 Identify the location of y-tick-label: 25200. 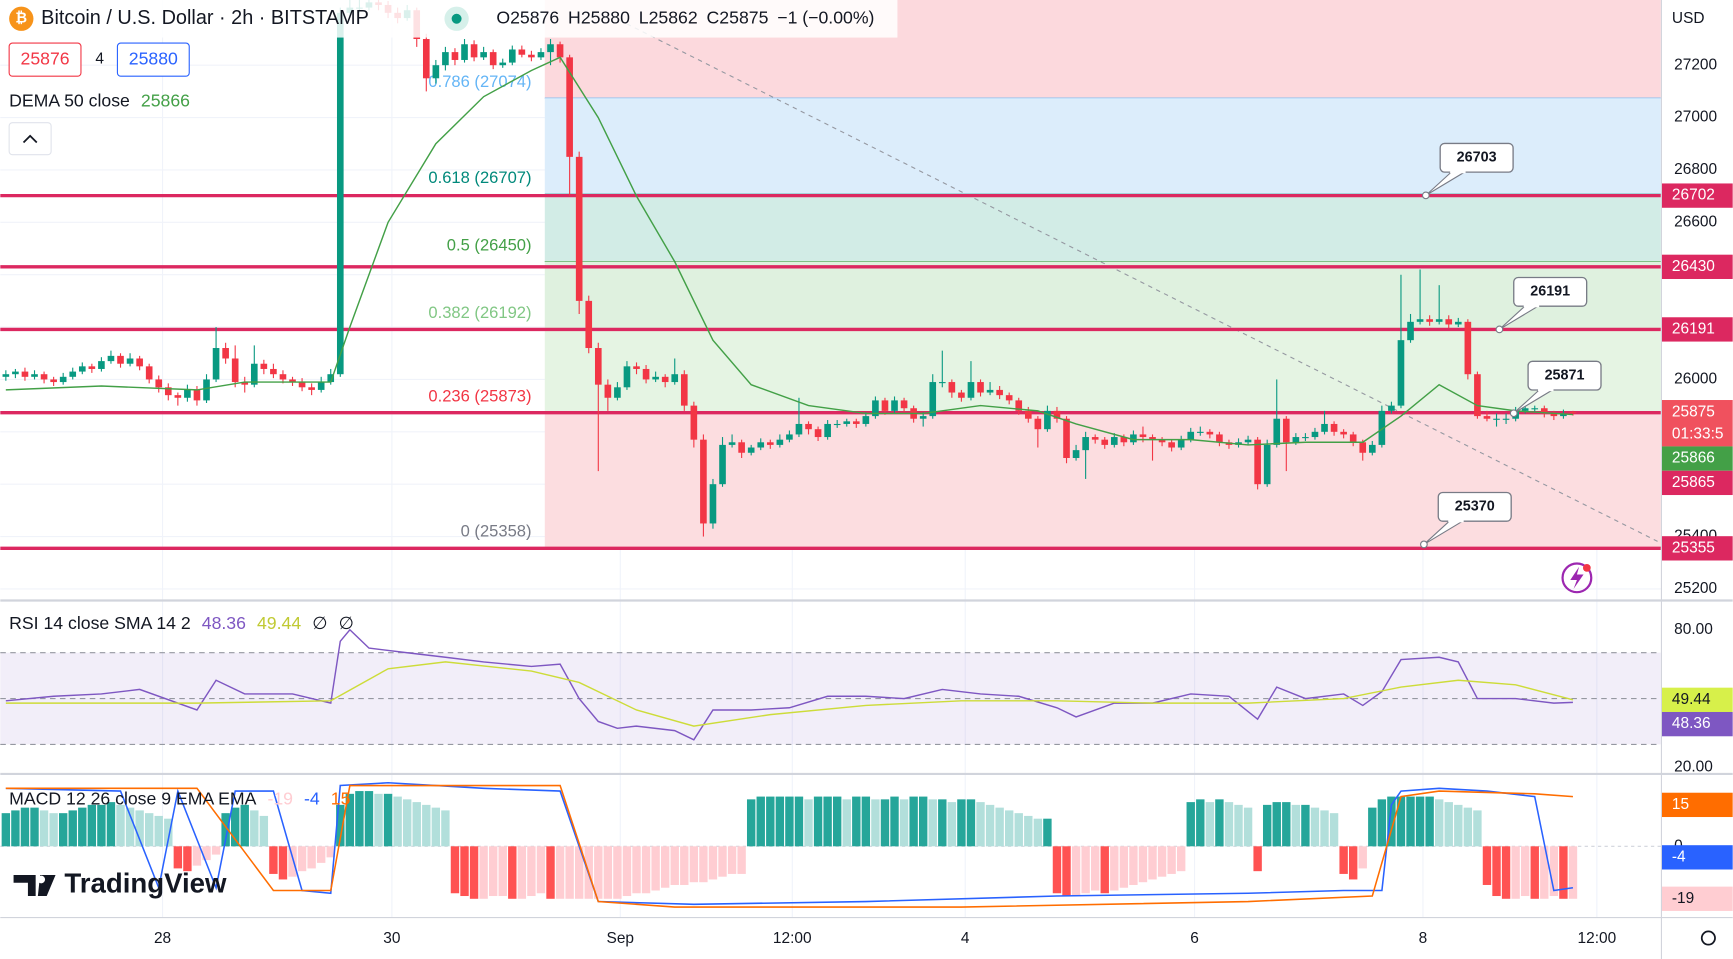
(1695, 588).